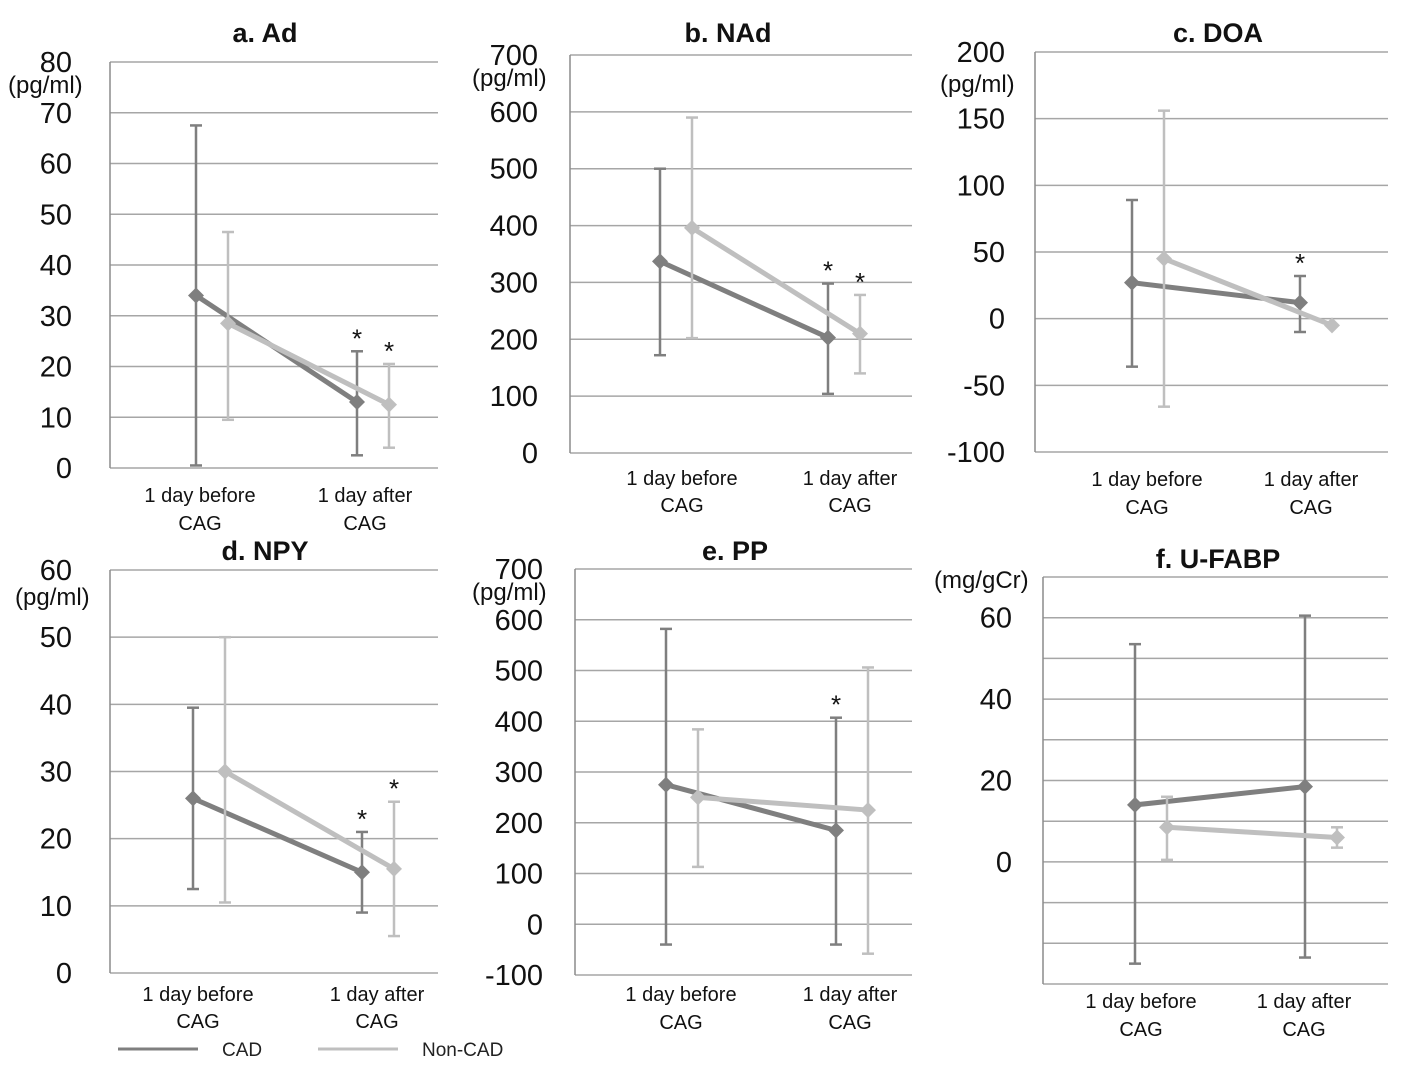 The image size is (1417, 1070). What do you see at coordinates (310, 1050) in the screenshot?
I see `legend: CAD Non-CAD` at bounding box center [310, 1050].